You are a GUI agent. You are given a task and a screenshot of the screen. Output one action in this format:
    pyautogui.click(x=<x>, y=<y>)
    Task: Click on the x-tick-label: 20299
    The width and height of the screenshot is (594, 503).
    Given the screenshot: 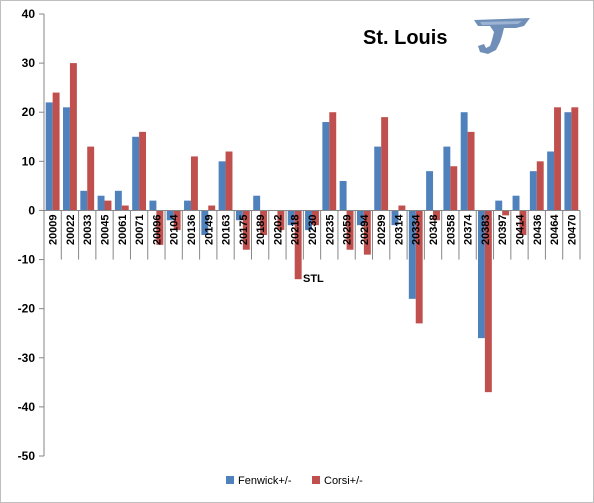 What is the action you would take?
    pyautogui.click(x=382, y=229)
    